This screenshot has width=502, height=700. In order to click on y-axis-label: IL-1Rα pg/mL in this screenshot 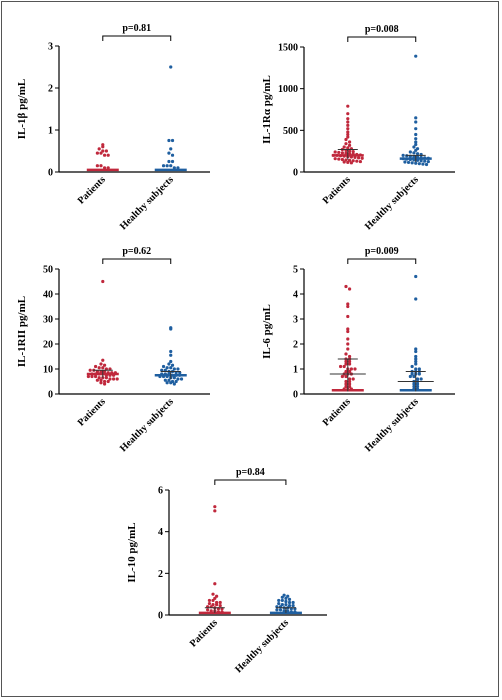, I will do `click(267, 109)`.